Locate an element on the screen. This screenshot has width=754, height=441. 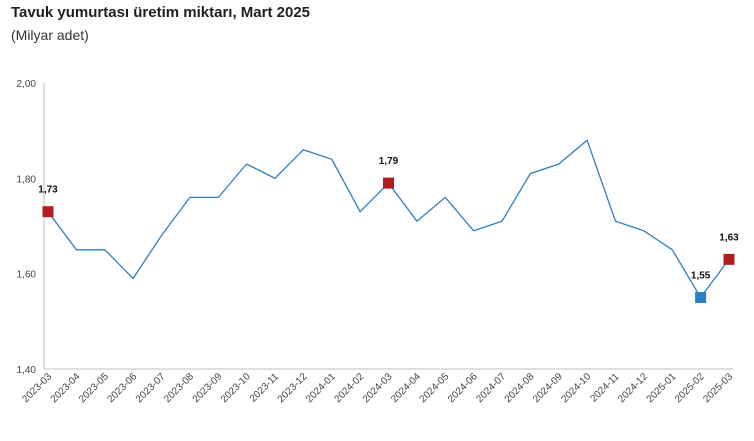
x-tick-label: 2023-10 is located at coordinates (236, 388).